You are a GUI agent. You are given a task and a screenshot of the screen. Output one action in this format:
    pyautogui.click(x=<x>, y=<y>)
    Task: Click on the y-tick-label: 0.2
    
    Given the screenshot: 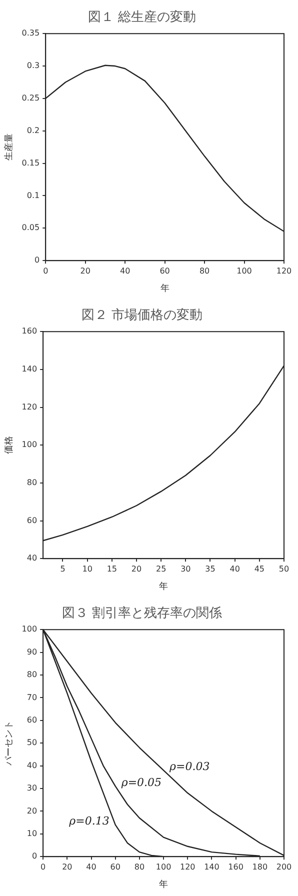 What is the action you would take?
    pyautogui.click(x=33, y=130)
    